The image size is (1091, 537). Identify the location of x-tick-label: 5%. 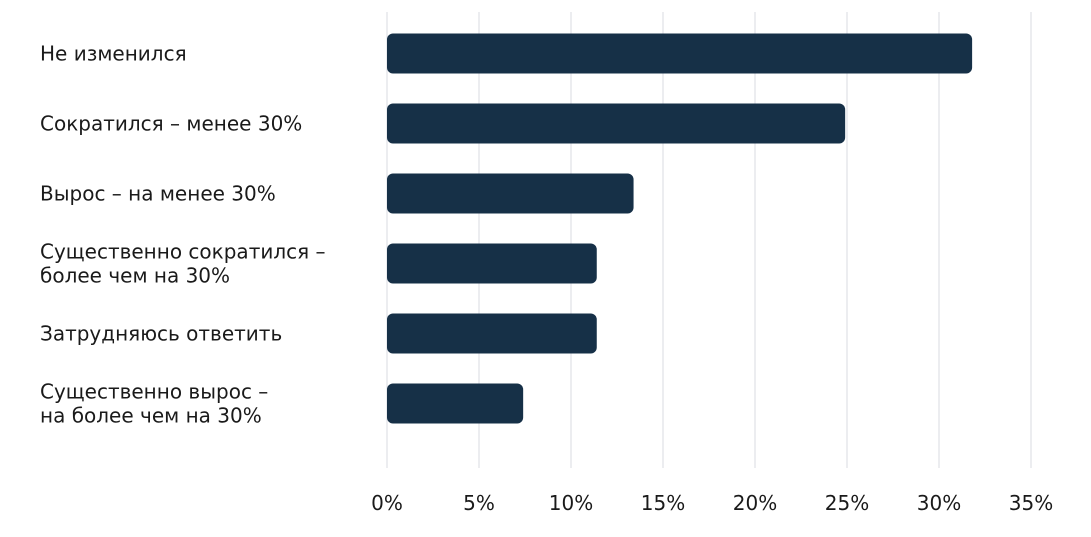
(479, 503).